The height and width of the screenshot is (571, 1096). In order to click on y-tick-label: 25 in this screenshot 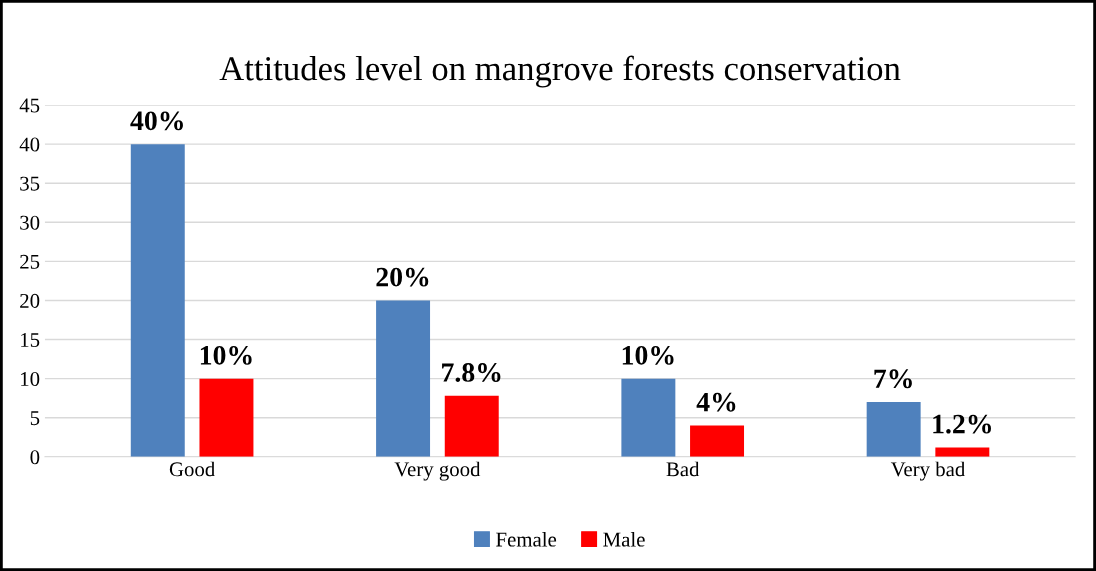, I will do `click(30, 261)`.